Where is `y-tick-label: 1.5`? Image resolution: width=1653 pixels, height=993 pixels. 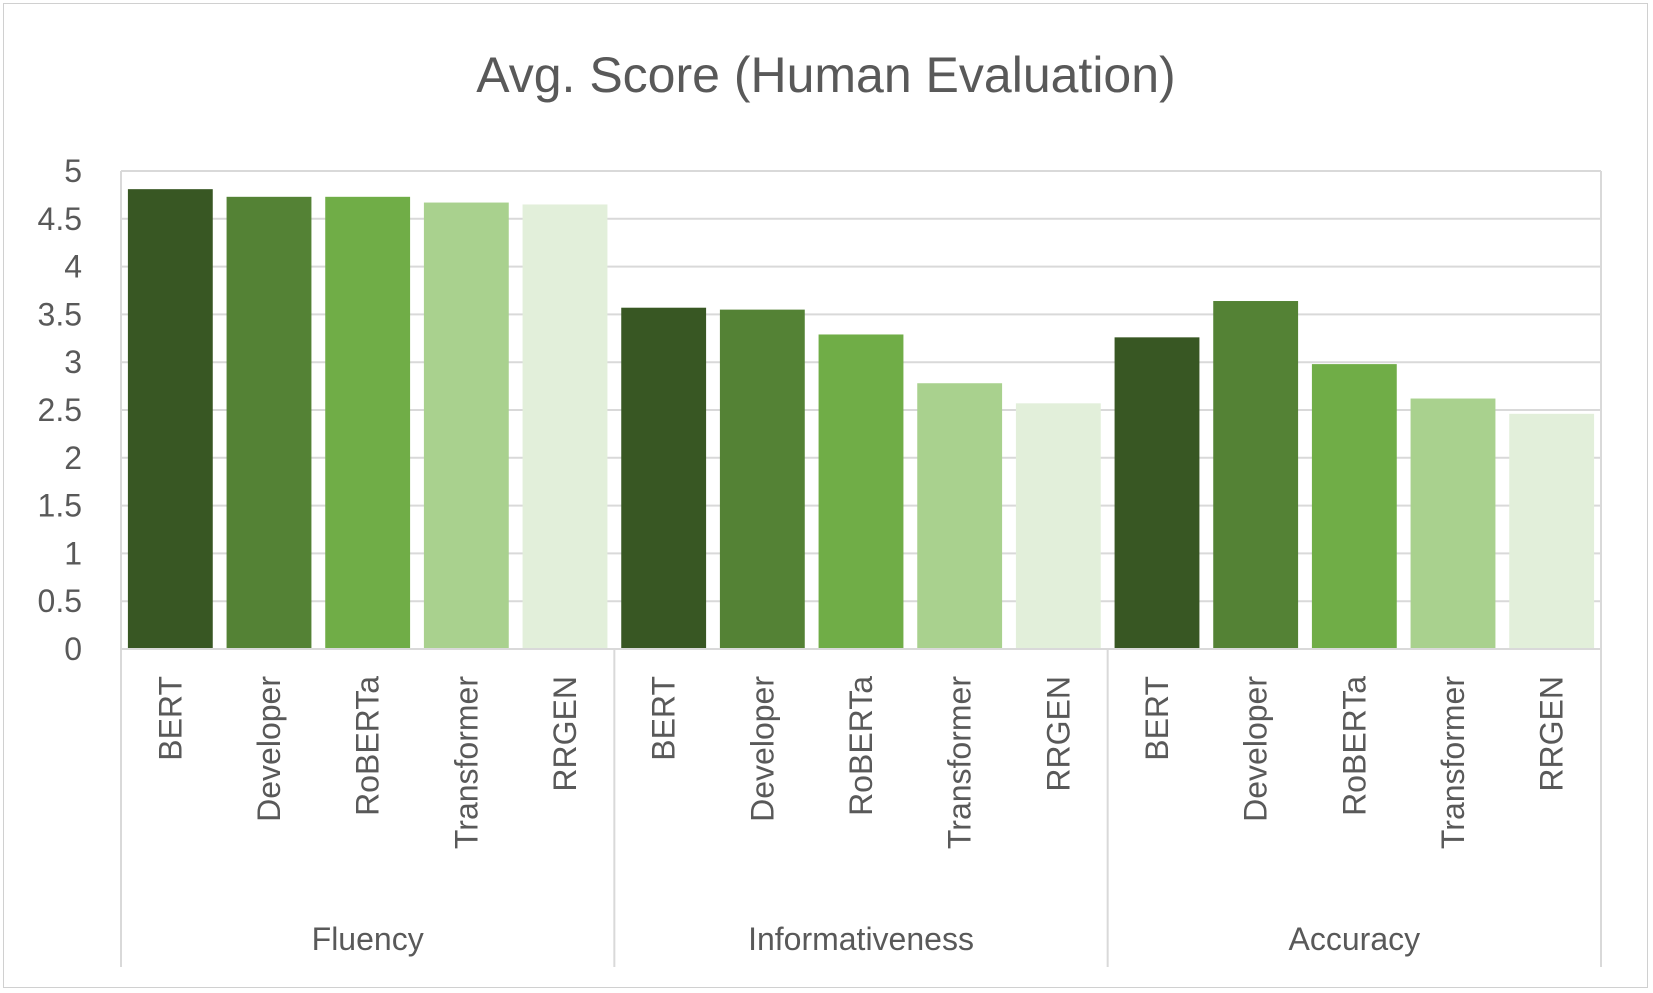 y-tick-label: 1.5 is located at coordinates (60, 506).